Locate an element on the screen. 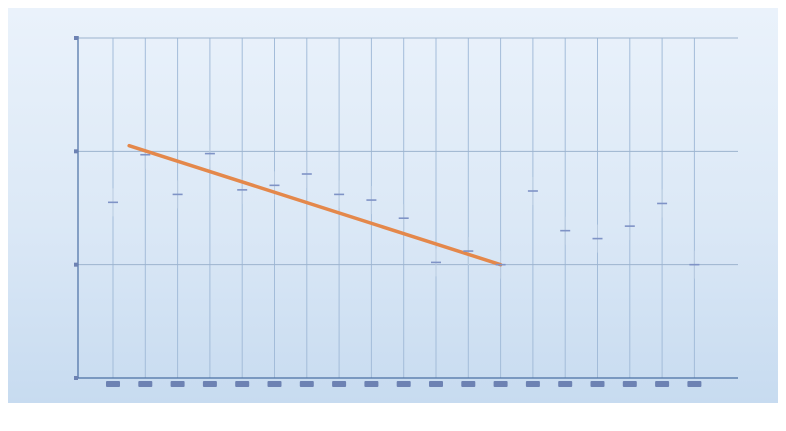 The width and height of the screenshot is (786, 431). trendline-layer is located at coordinates (315, 205).